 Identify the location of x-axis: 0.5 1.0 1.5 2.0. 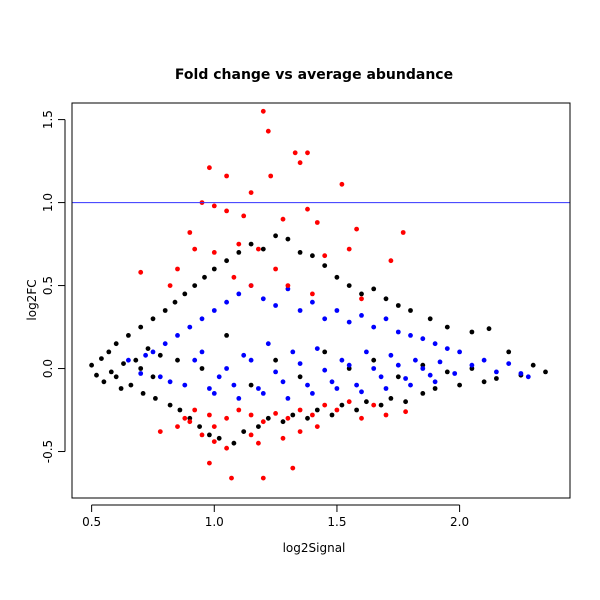
(275, 516).